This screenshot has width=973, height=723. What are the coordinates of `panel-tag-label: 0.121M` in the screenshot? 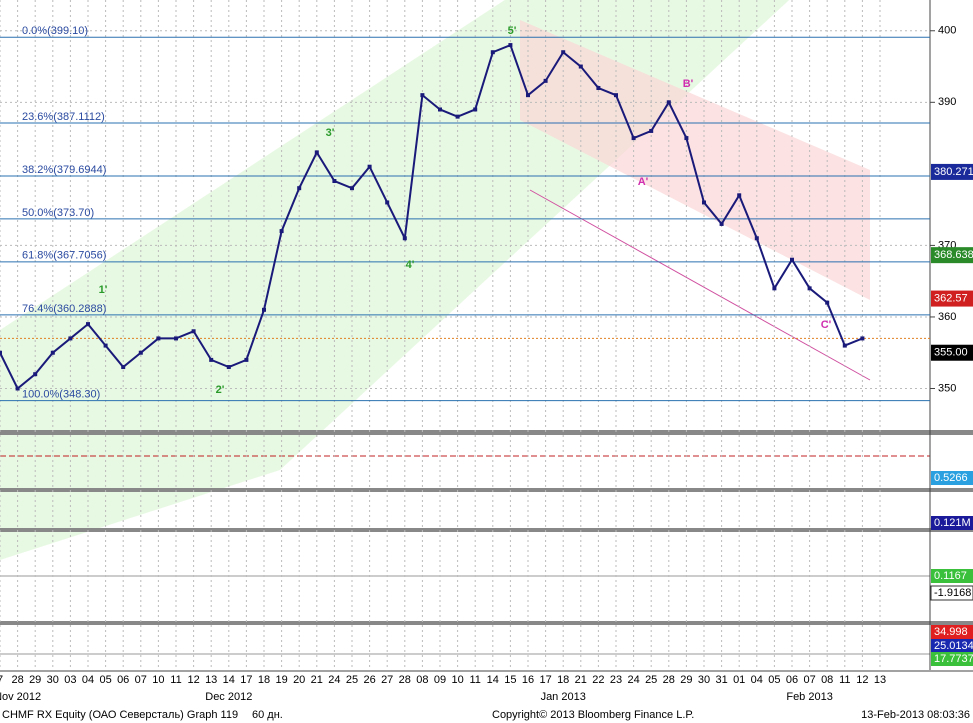 It's located at (952, 523).